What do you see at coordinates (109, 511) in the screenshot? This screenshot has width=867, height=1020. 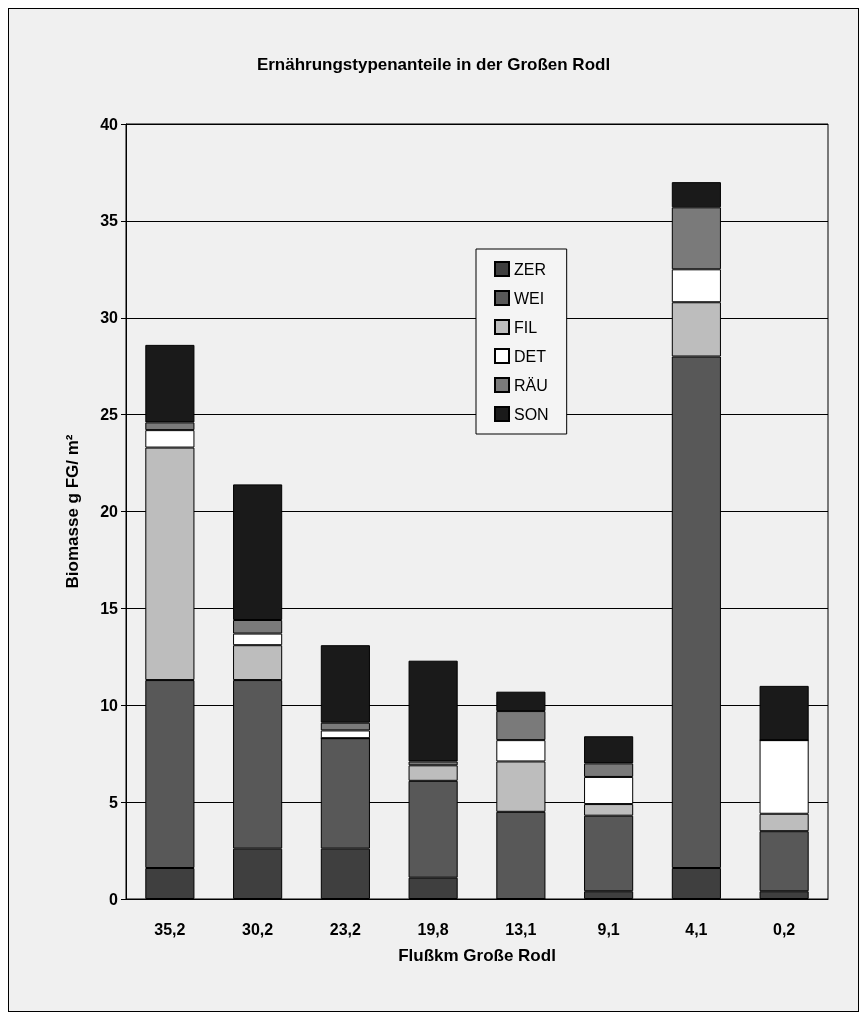 I see `y-tick-label: 20` at bounding box center [109, 511].